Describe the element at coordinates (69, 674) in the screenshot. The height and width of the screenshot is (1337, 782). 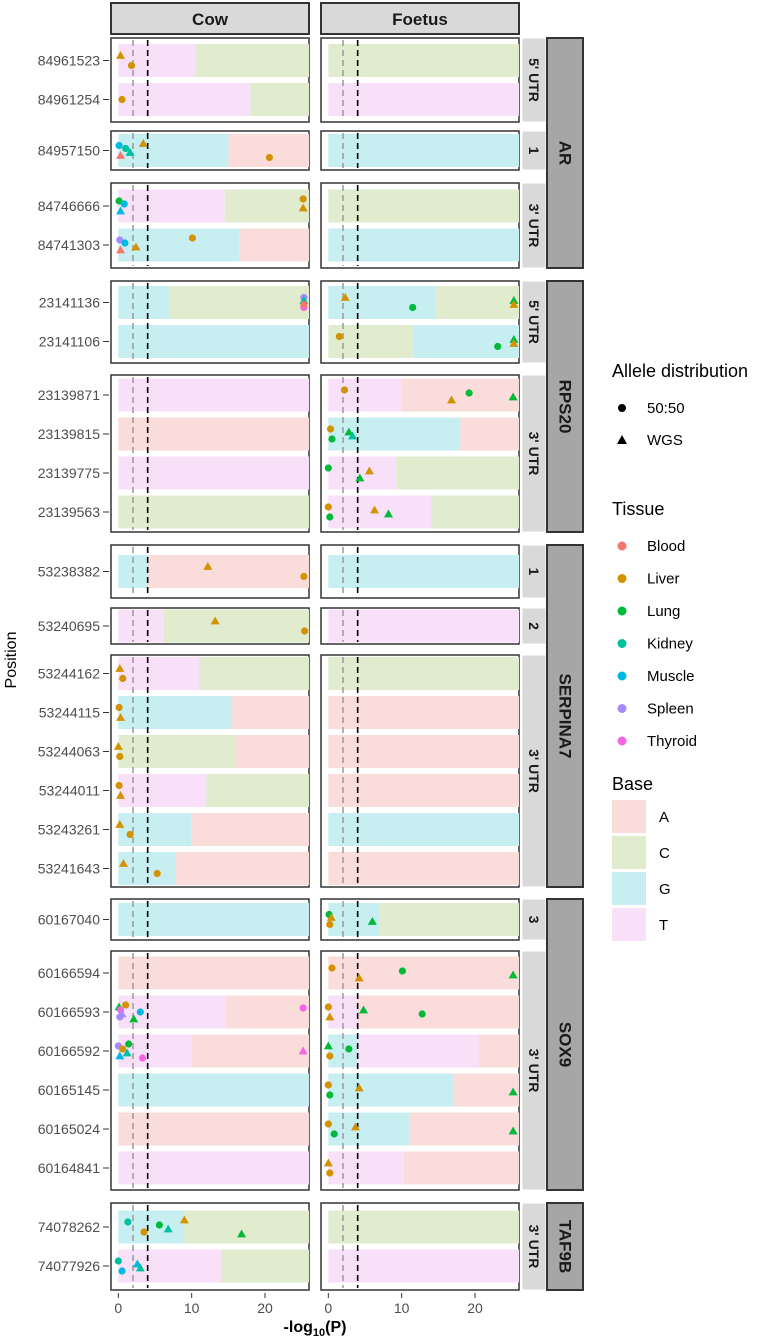
I see `y-tick-label: 53244162` at that location.